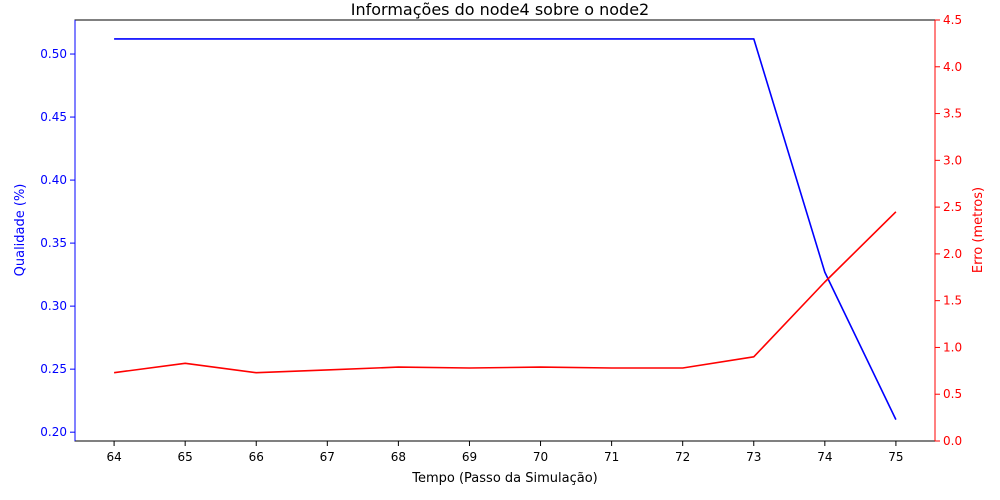  I want to click on right-y-tick-label: 1.5, so click(952, 301).